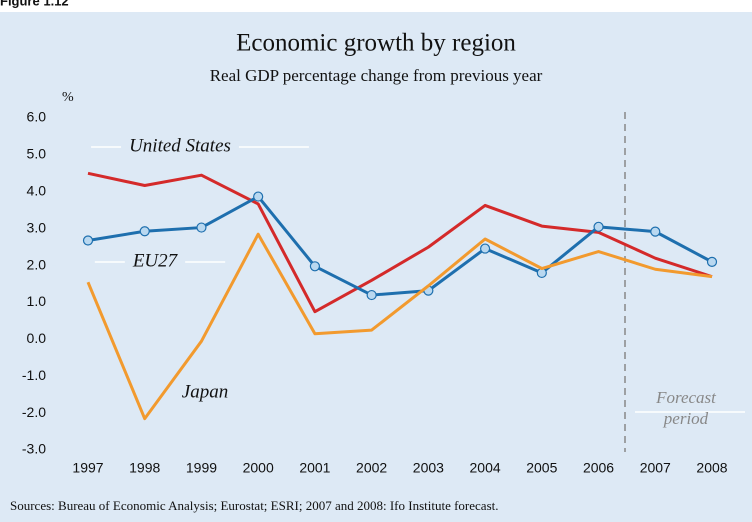  Describe the element at coordinates (34, 412) in the screenshot. I see `y-tick-label: -2.0` at that location.